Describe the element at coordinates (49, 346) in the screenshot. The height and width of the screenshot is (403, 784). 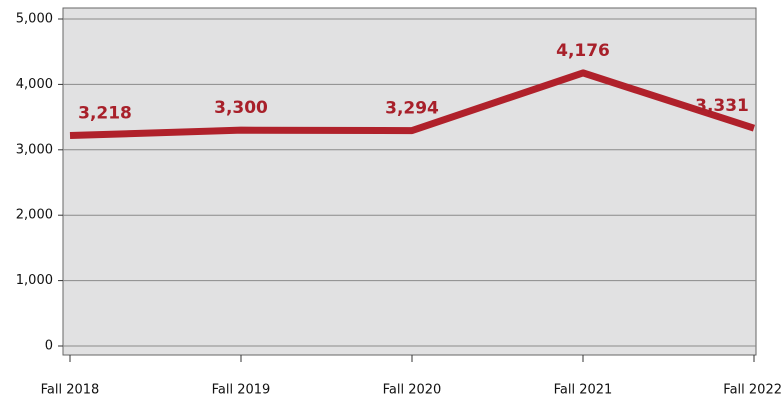
I see `y-tick-label: 0` at that location.